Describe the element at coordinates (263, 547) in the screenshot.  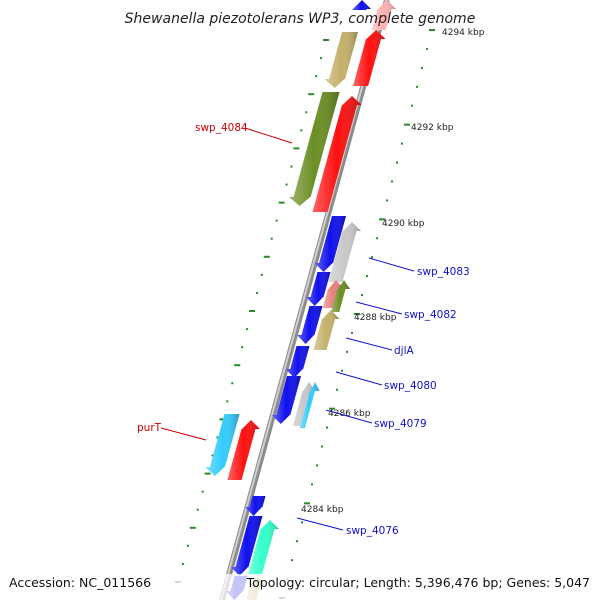
I see `gene-aqua` at that location.